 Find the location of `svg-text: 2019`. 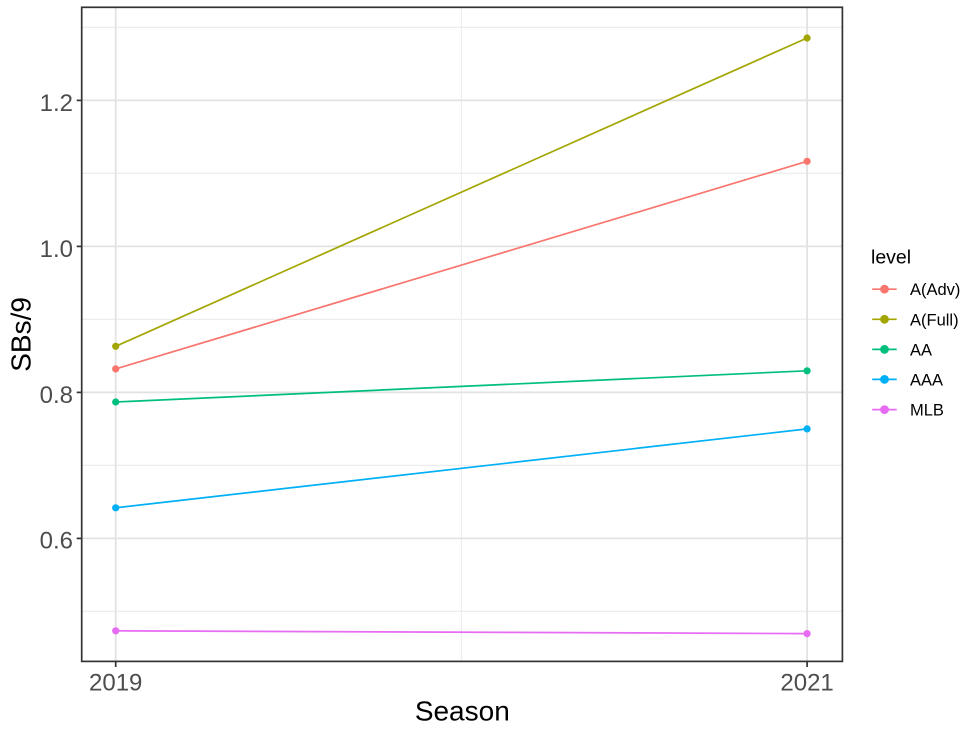

svg-text: 2019 is located at coordinates (115, 682).